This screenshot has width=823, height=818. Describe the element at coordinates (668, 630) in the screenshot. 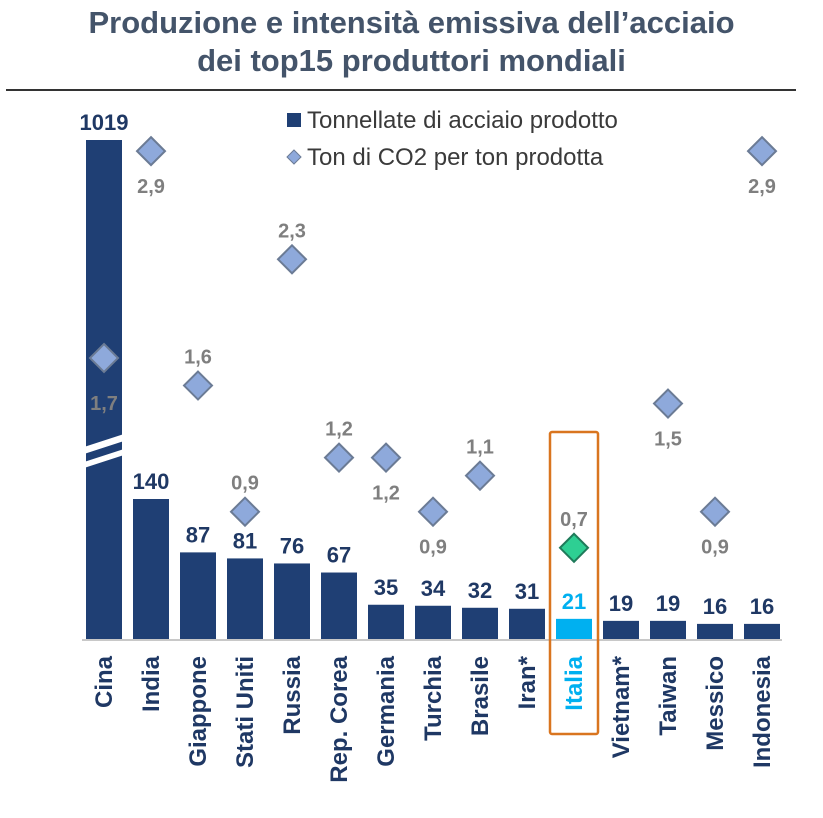

I see `bar-taiwan` at that location.